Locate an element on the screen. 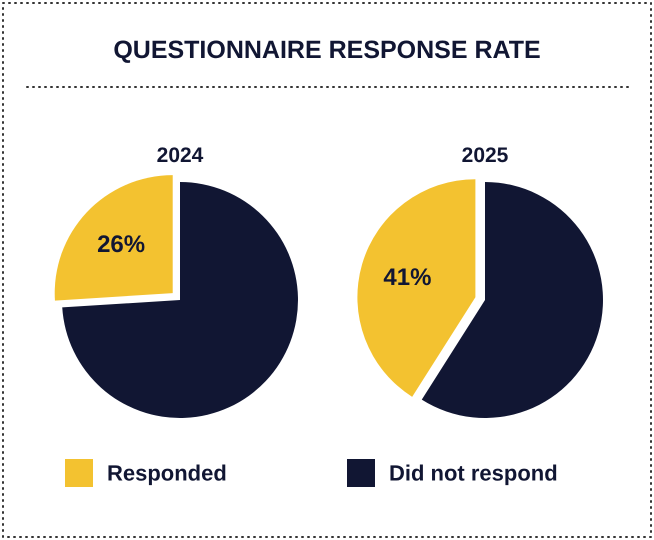  data-label: 26% is located at coordinates (121, 244).